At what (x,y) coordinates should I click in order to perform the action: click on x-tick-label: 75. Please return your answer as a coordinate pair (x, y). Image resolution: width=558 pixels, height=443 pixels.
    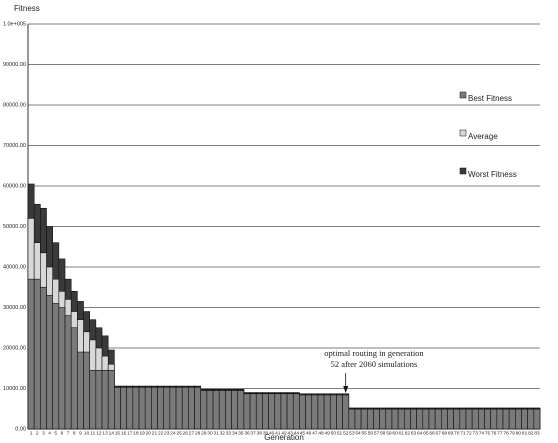
    Looking at the image, I should click on (488, 433).